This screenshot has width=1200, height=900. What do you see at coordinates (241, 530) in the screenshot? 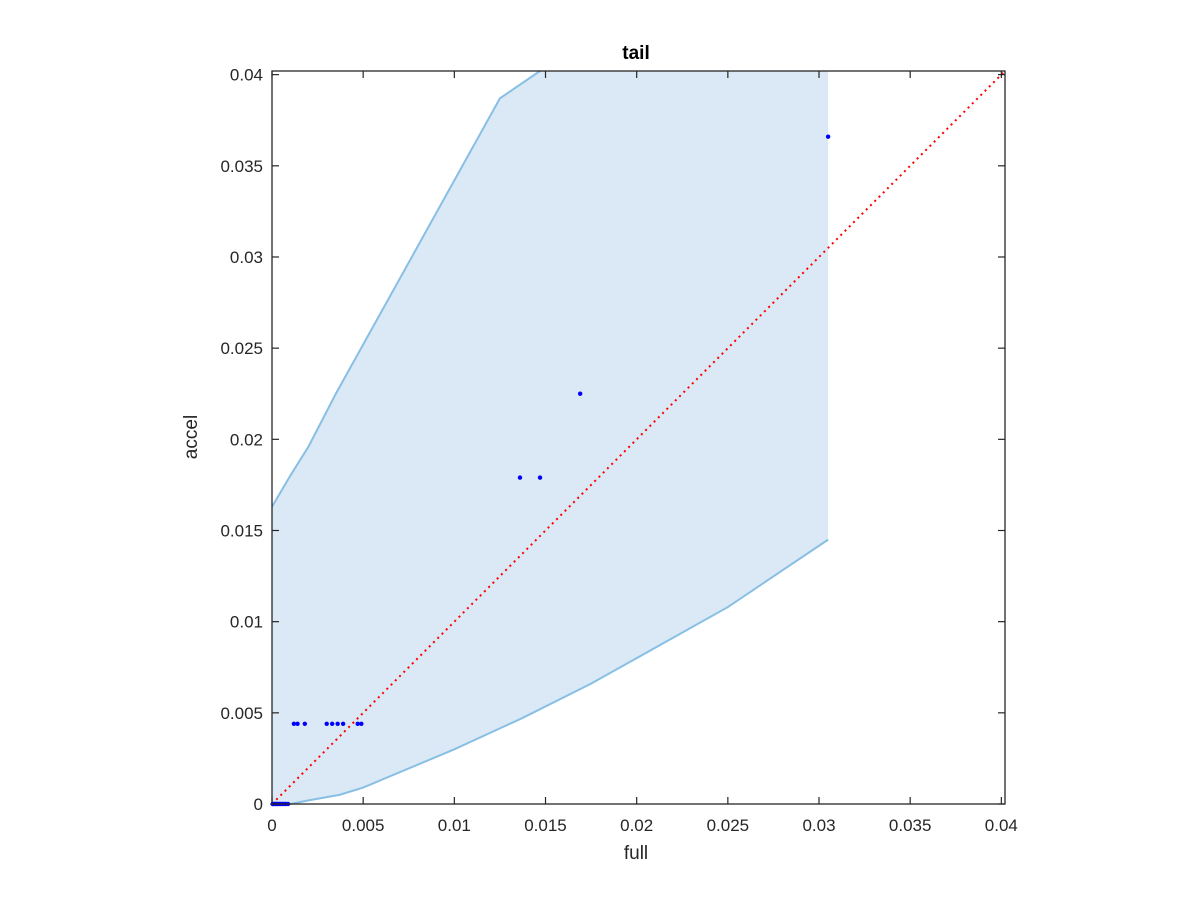
I see `y-tick-label: 0.015` at bounding box center [241, 530].